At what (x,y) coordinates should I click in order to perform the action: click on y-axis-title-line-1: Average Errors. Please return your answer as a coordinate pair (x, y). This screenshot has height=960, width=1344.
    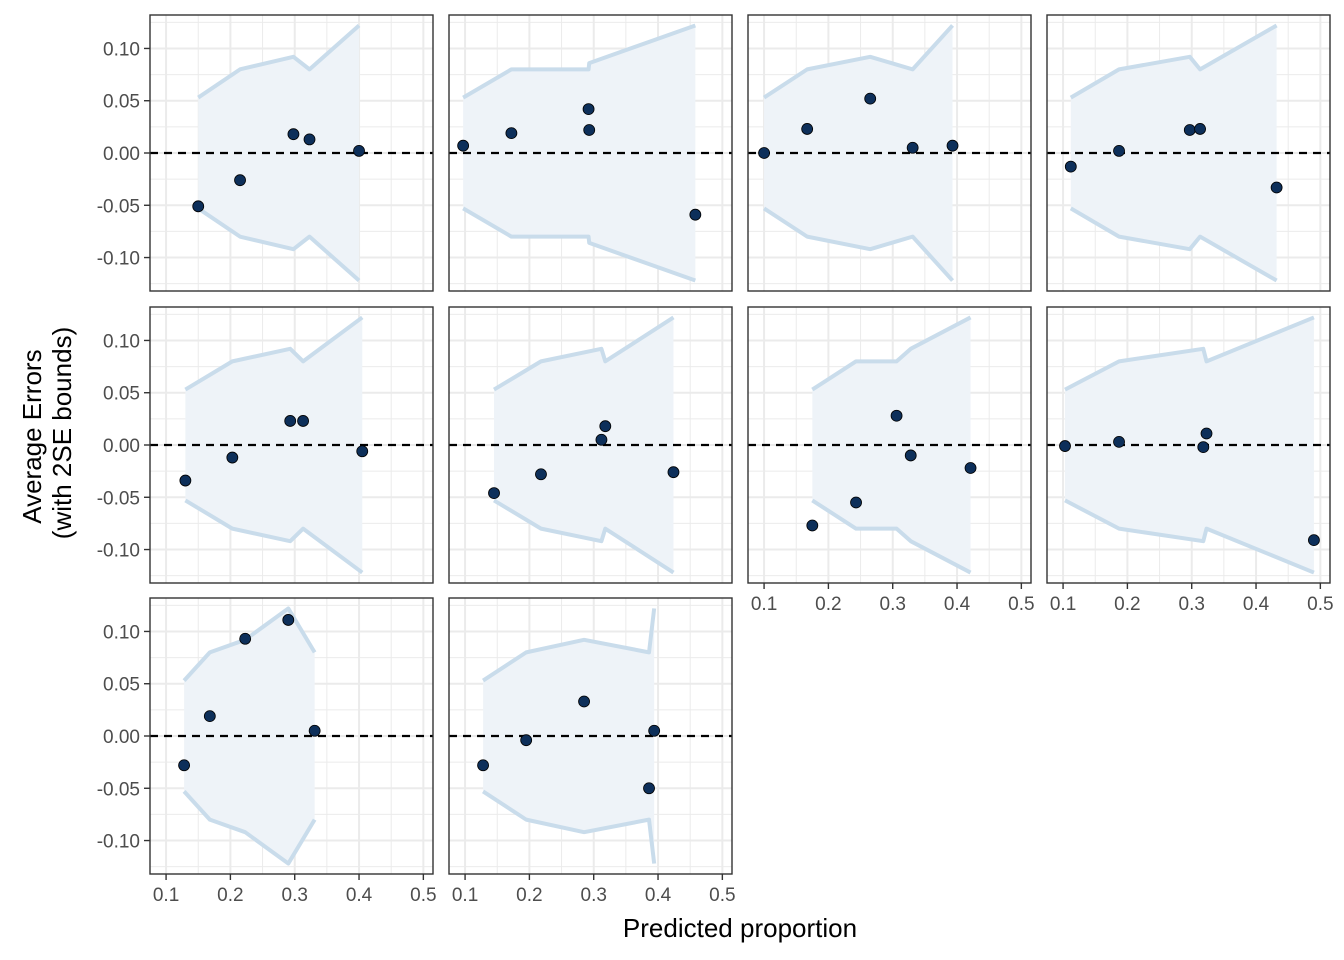
    Looking at the image, I should click on (32, 436).